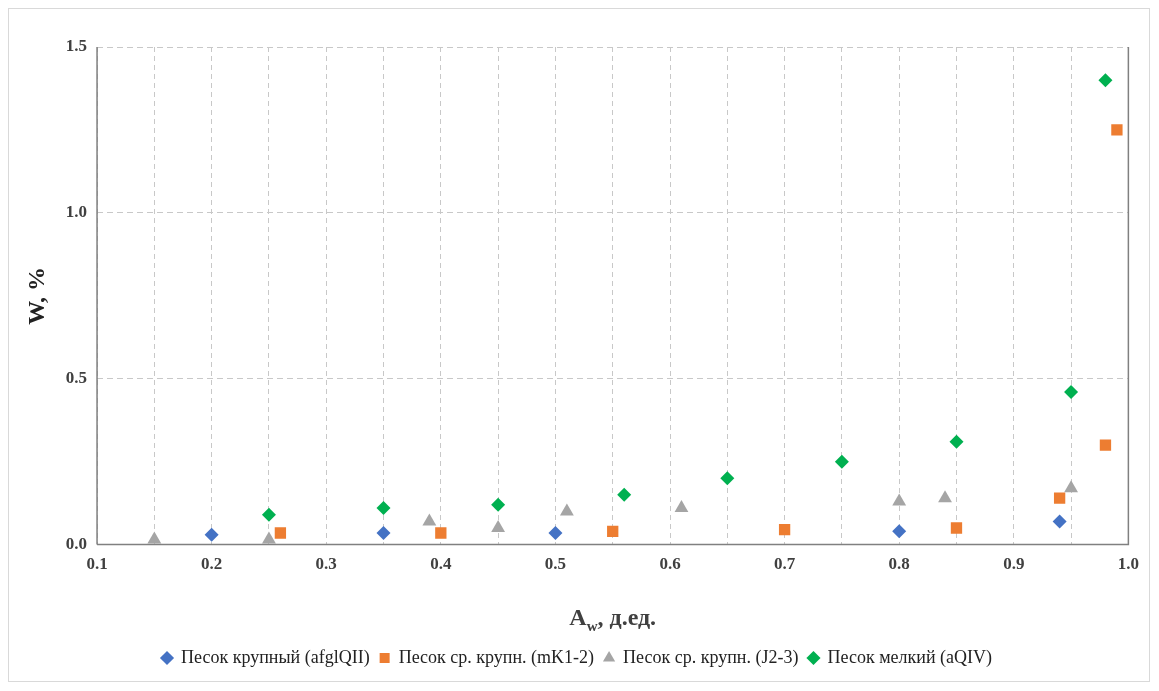 The image size is (1159, 691). I want to click on x-tick-label: 0.8, so click(899, 564).